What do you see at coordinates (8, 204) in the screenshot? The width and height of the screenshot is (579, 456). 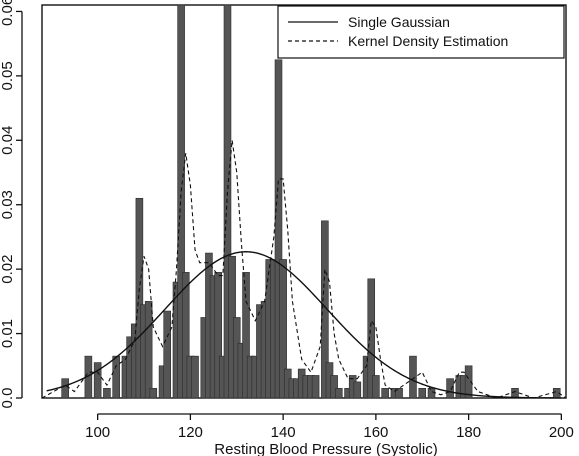 I see `y-tick-label: 0.03` at bounding box center [8, 204].